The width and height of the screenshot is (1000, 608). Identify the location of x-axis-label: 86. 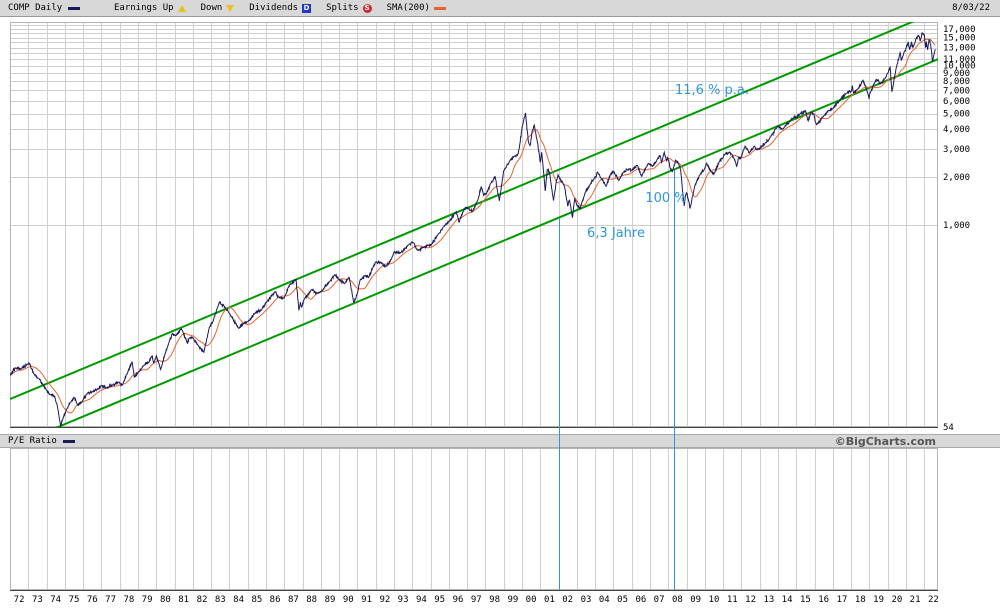
(275, 600).